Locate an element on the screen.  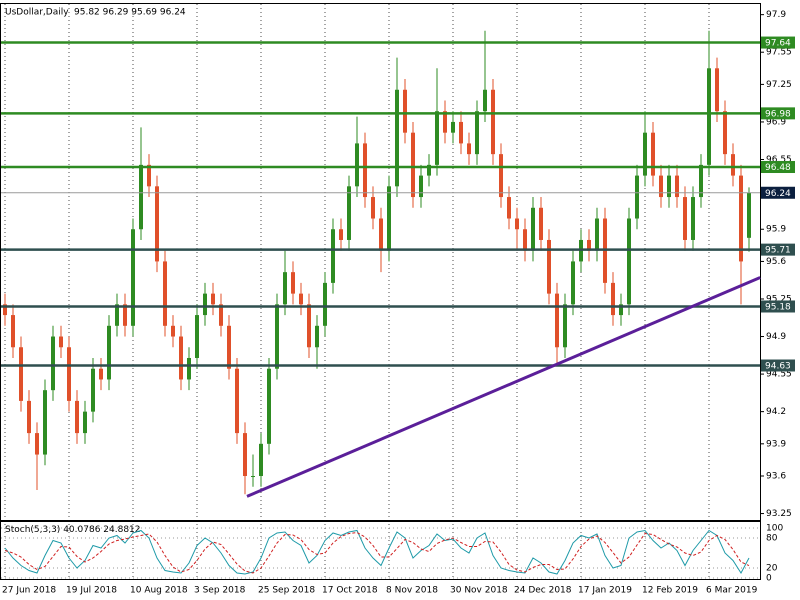
x-tick-label: 6 Mar 2019 is located at coordinates (732, 591).